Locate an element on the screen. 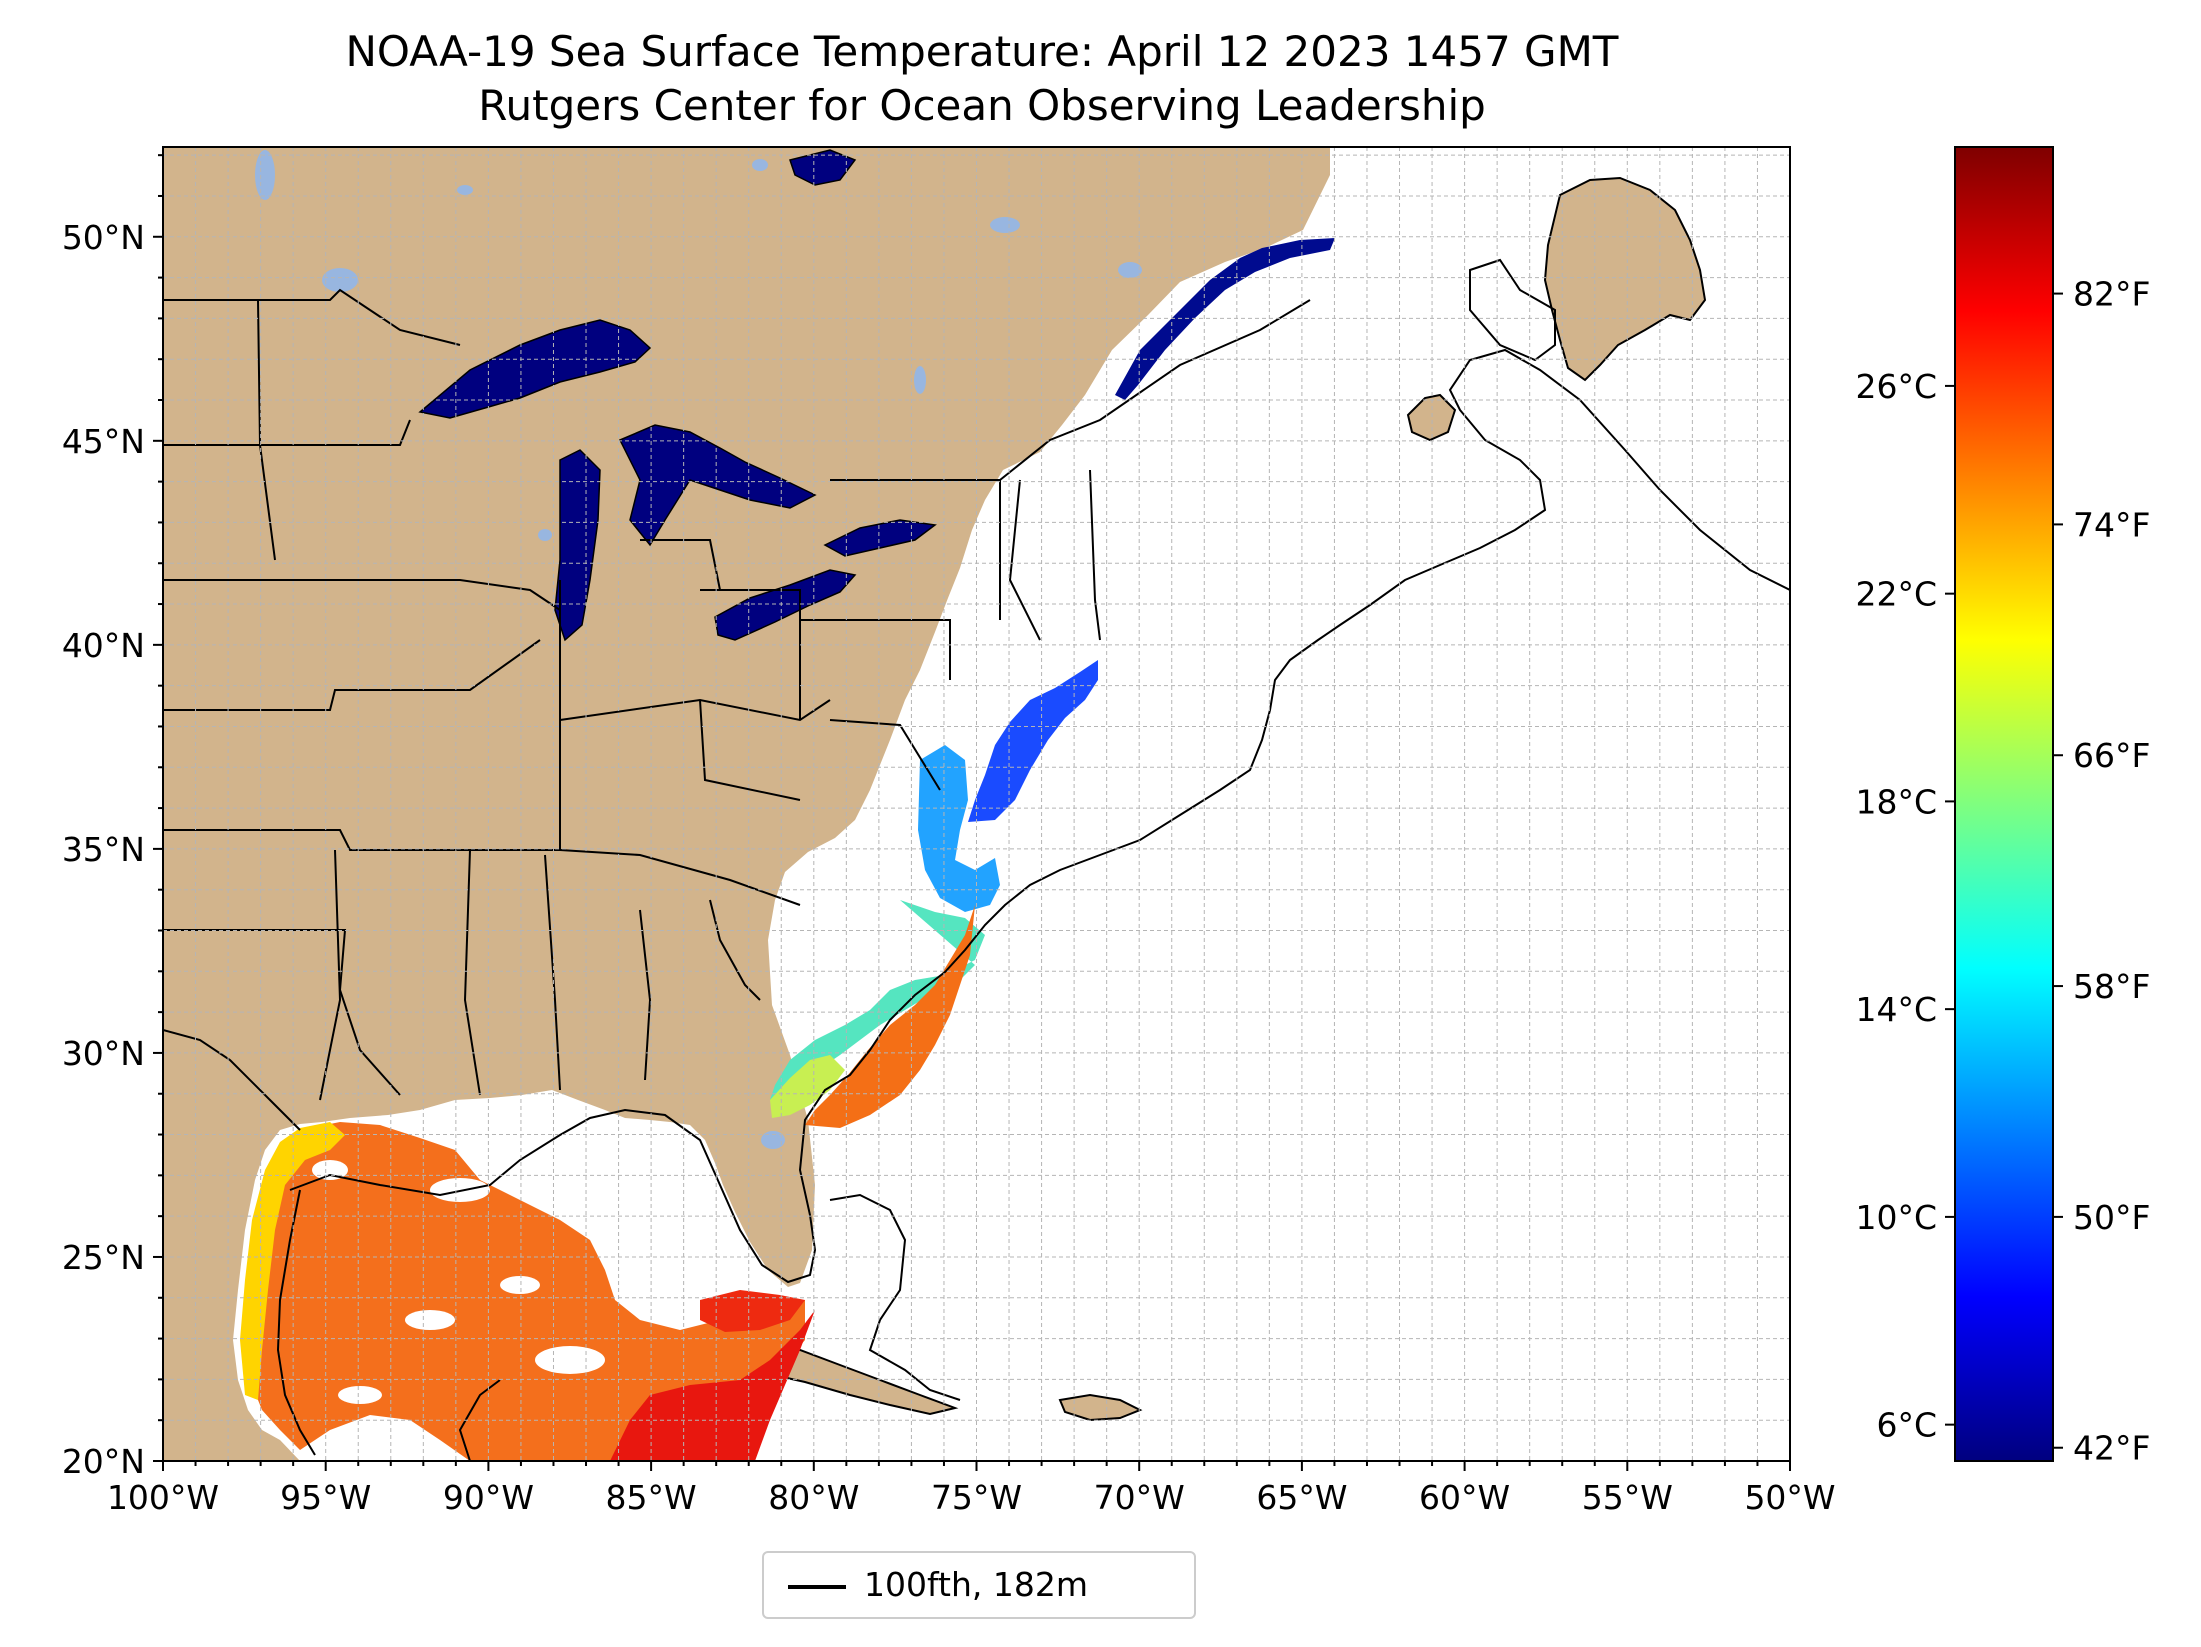  lat-tick-label: 50°N is located at coordinates (103, 237).